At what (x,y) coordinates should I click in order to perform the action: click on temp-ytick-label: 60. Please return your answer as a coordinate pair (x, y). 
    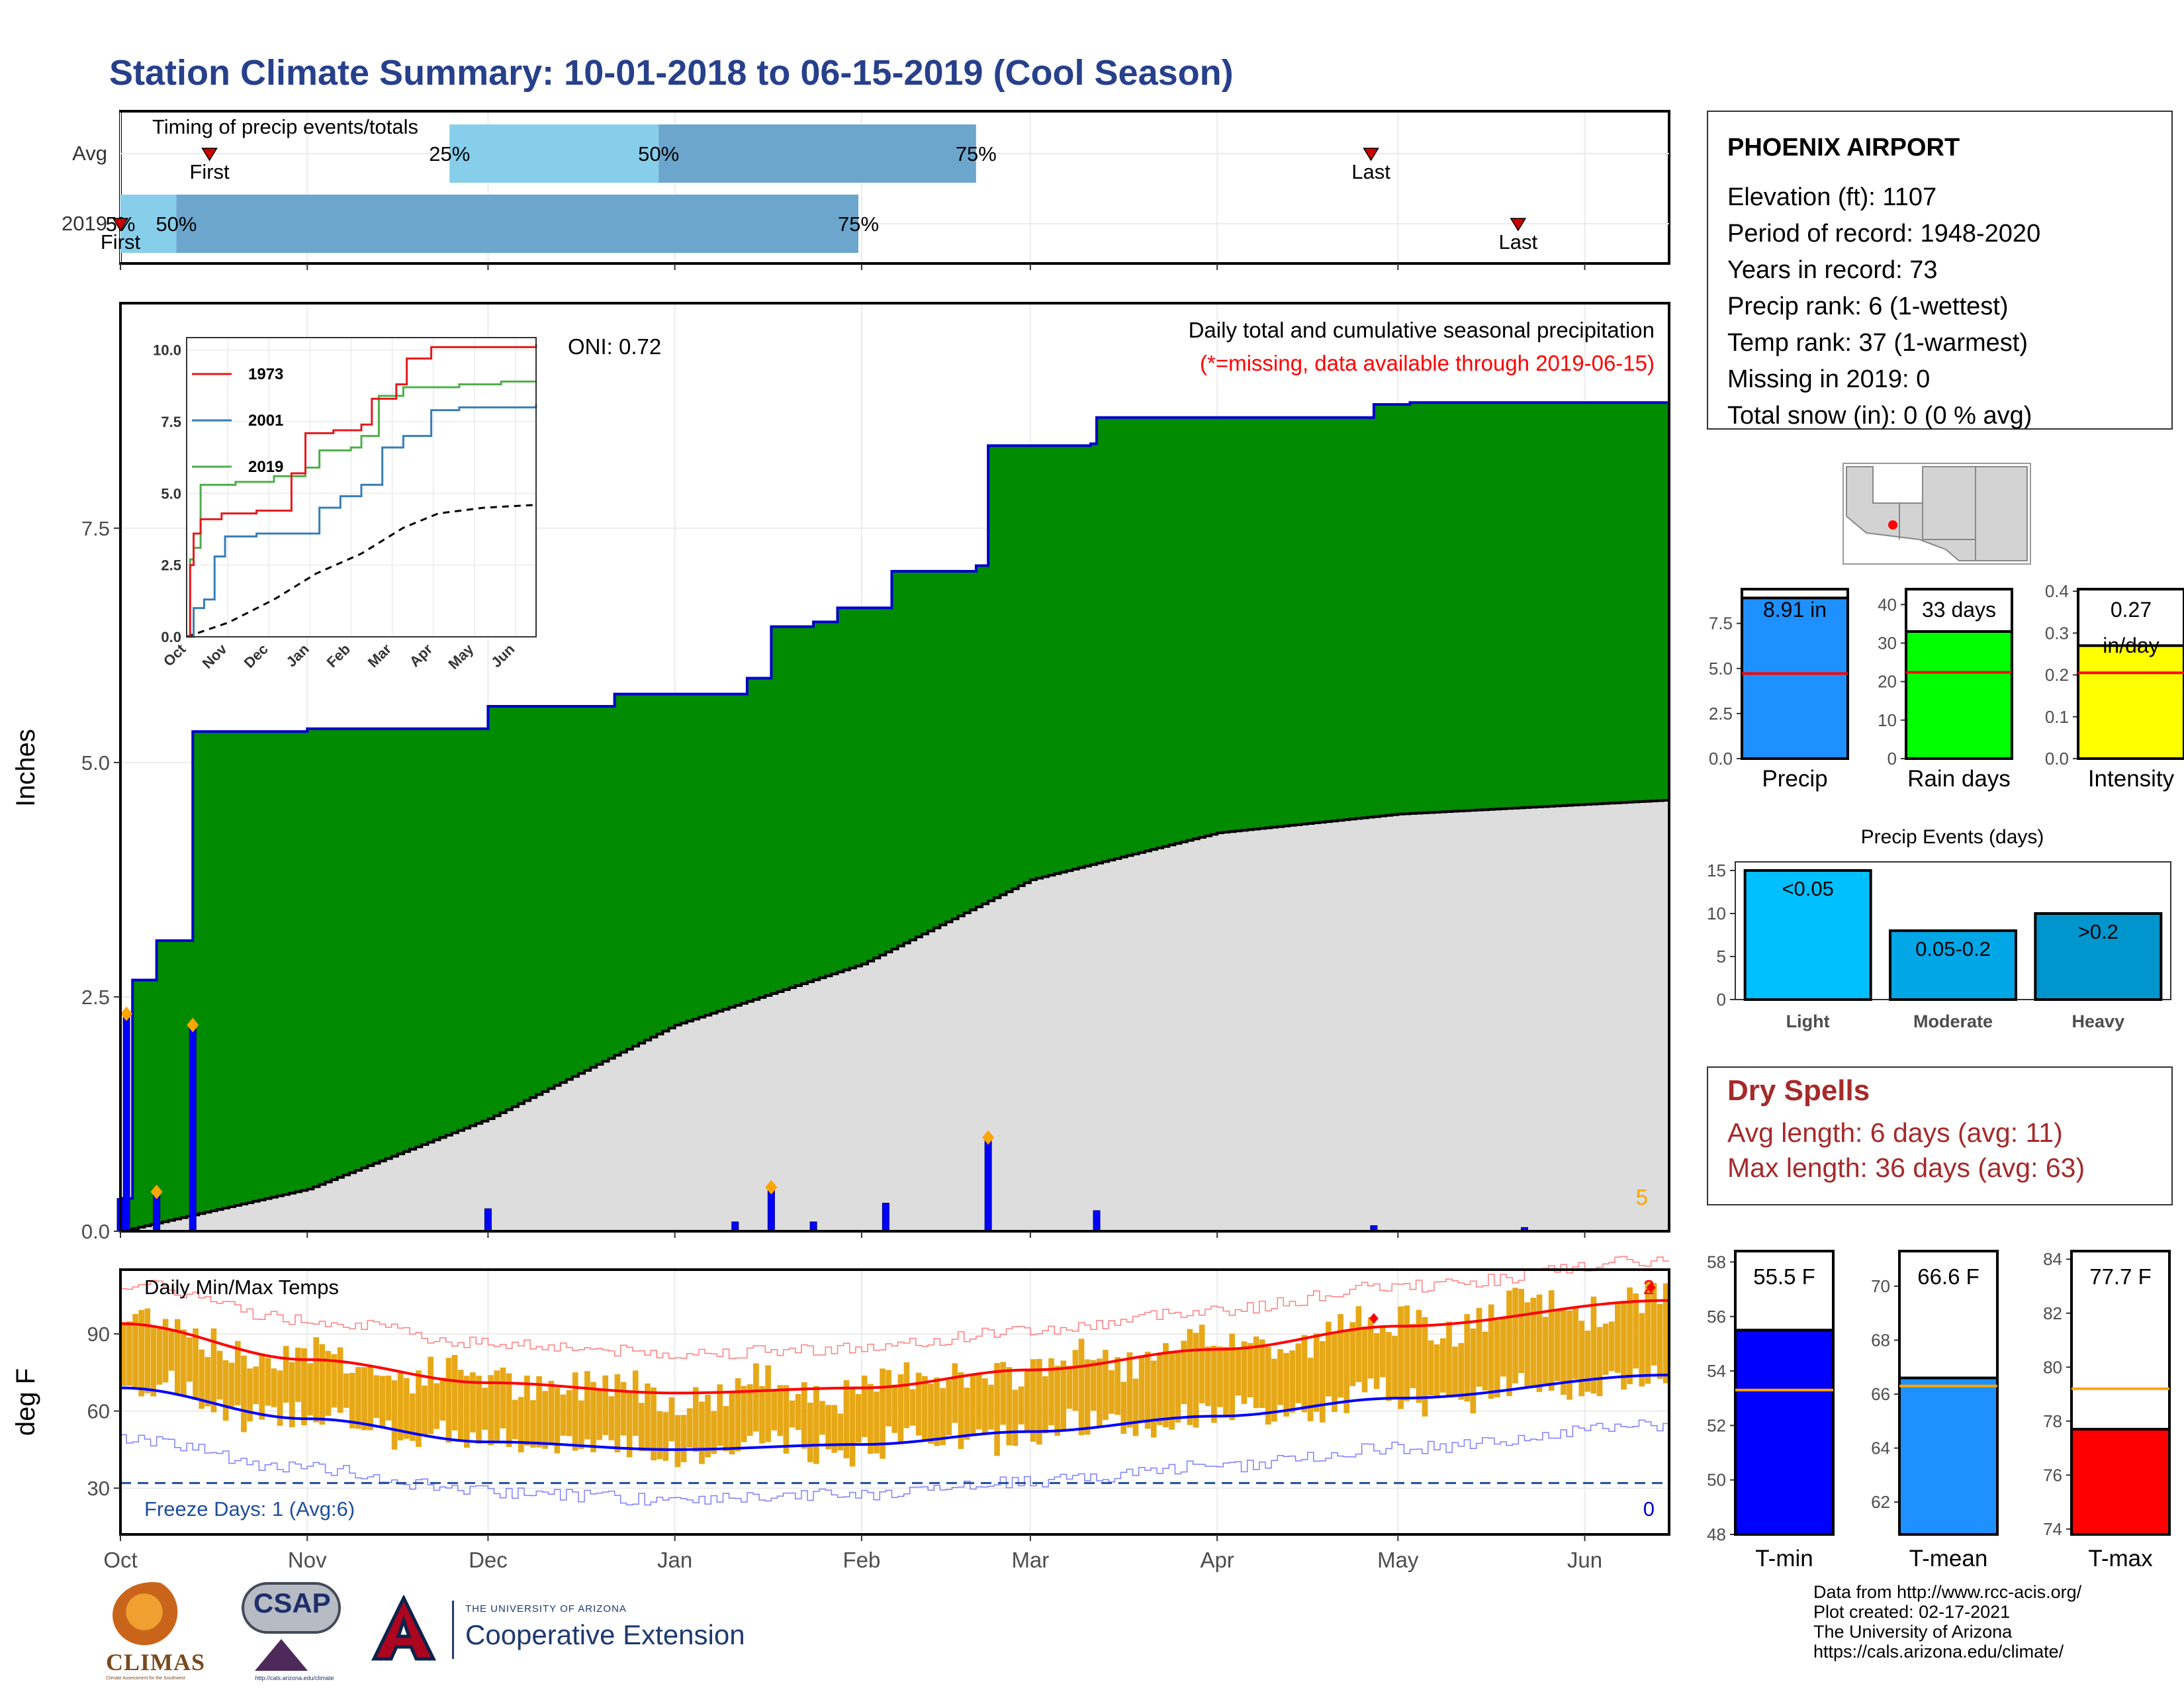
    Looking at the image, I should click on (98, 1411).